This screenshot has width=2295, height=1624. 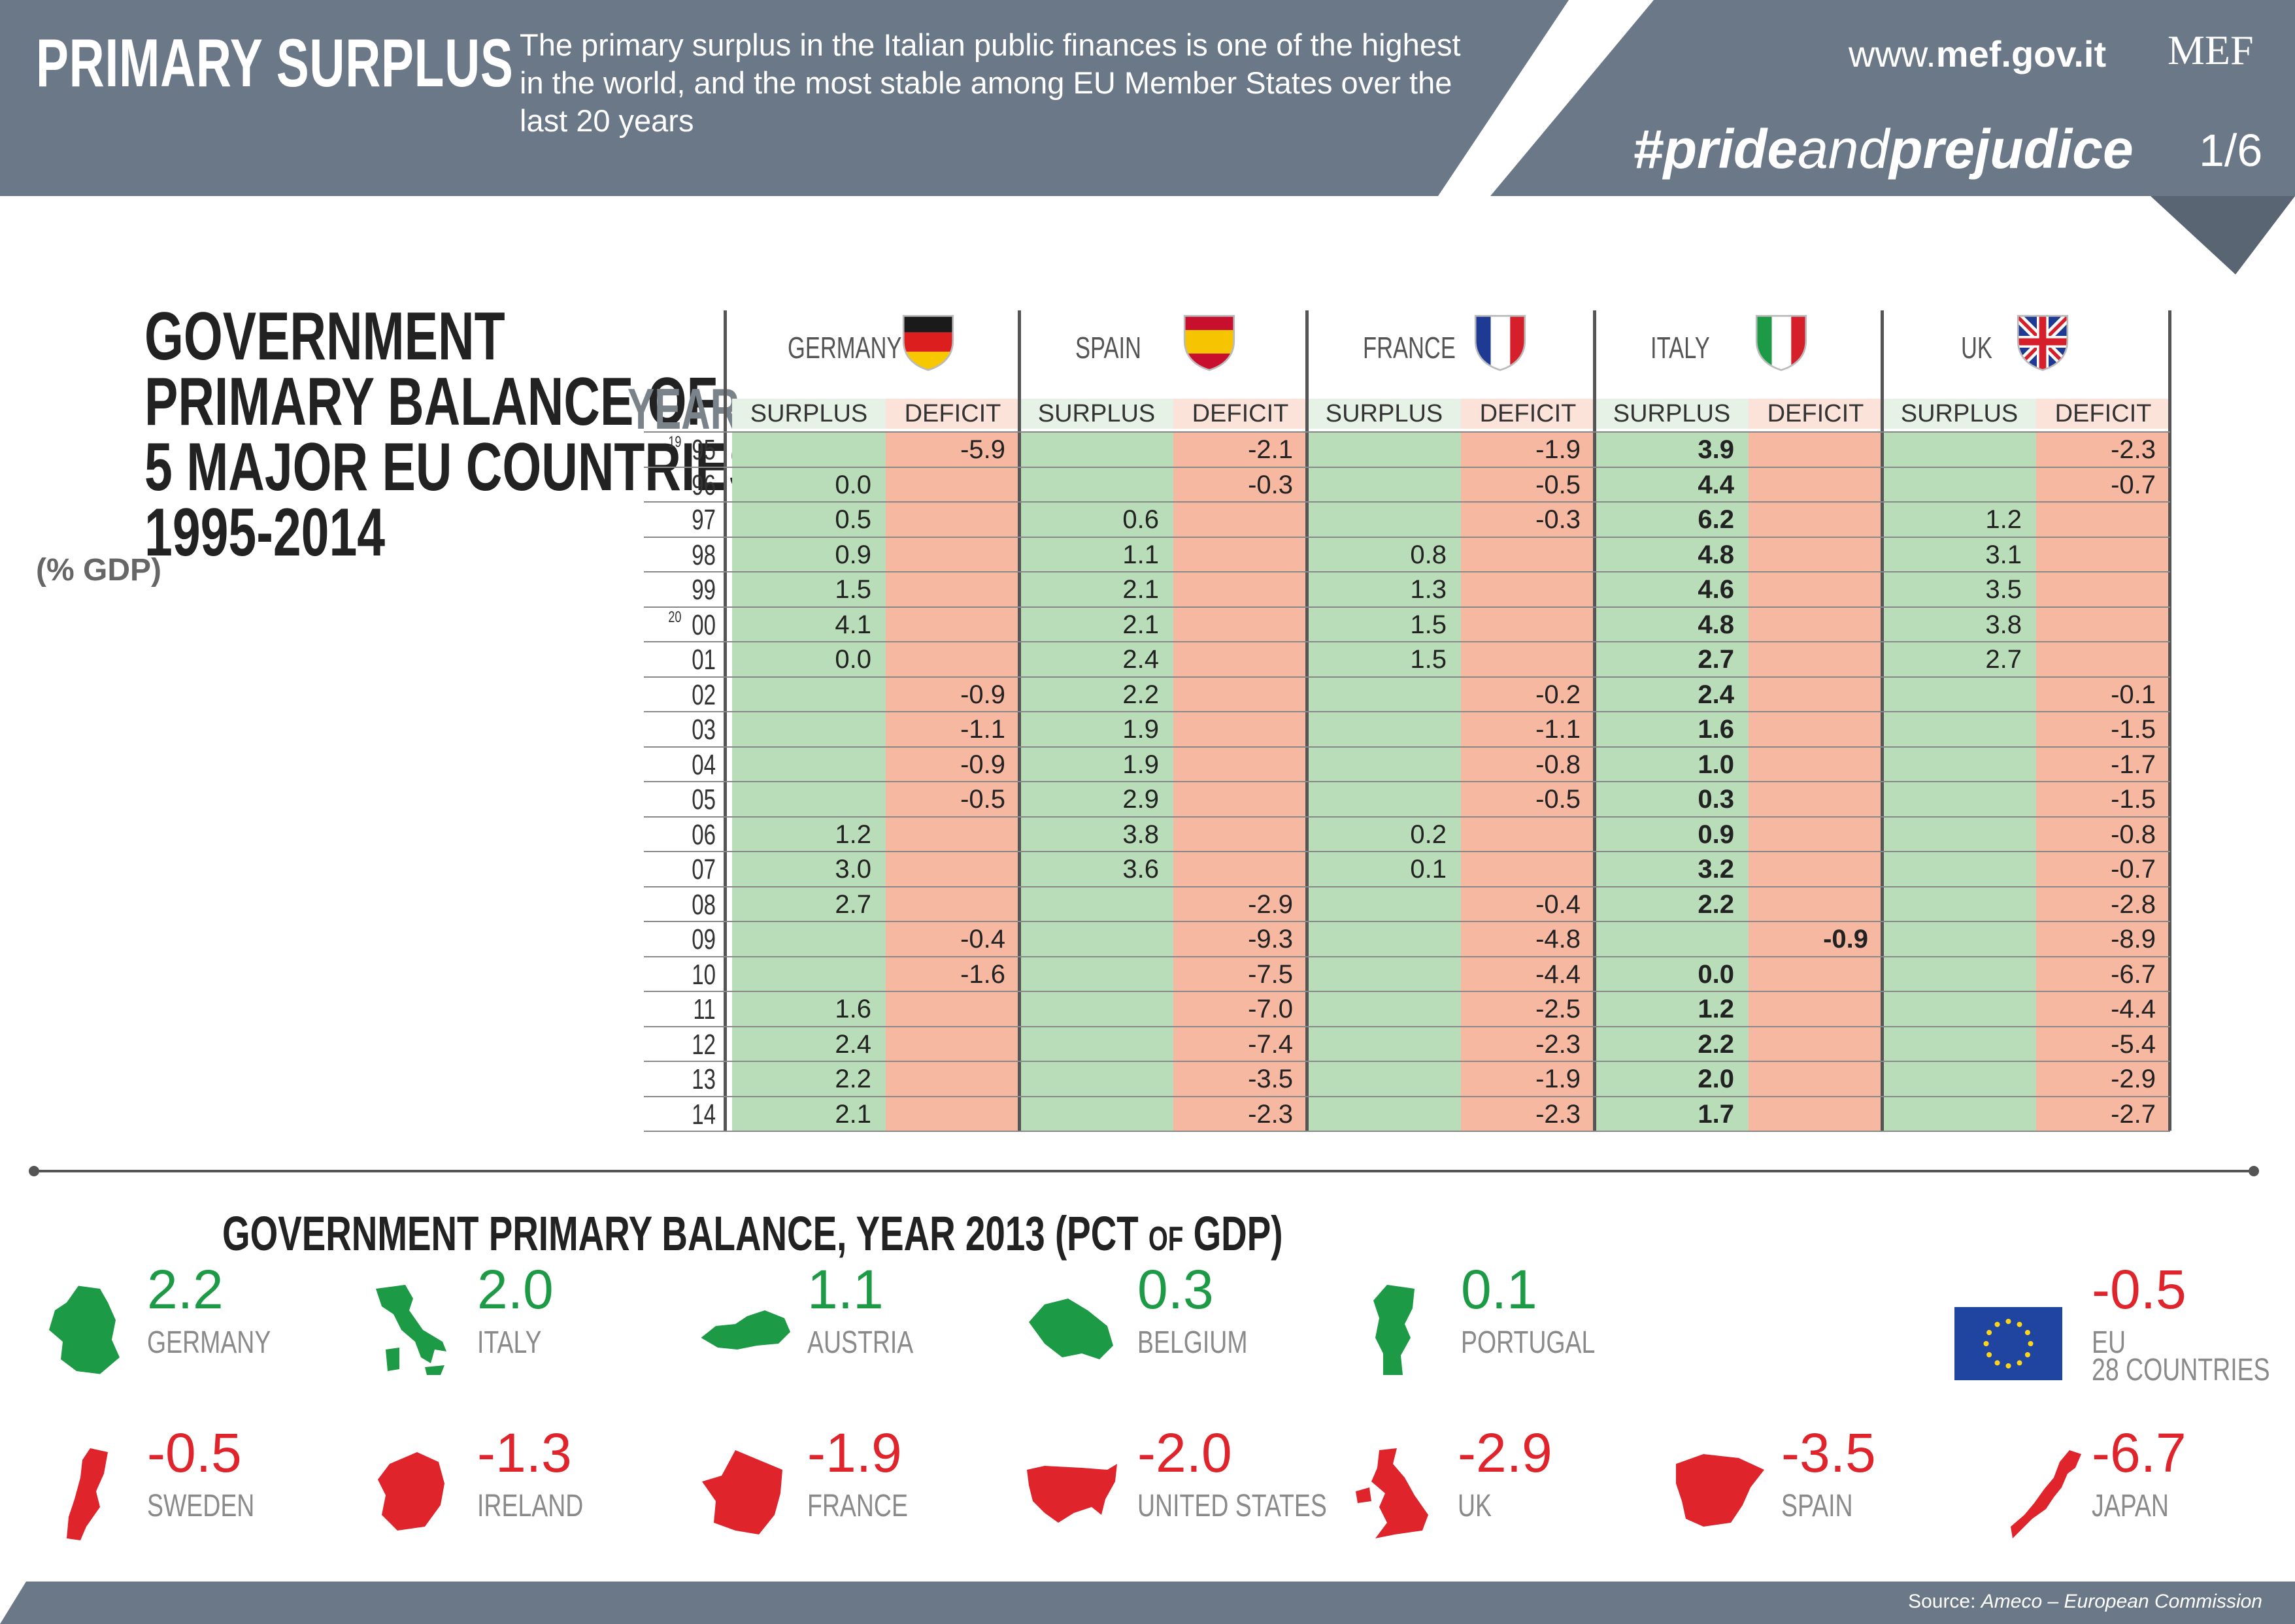 I want to click on website-link: www.mef.gov.it, so click(x=1977, y=54).